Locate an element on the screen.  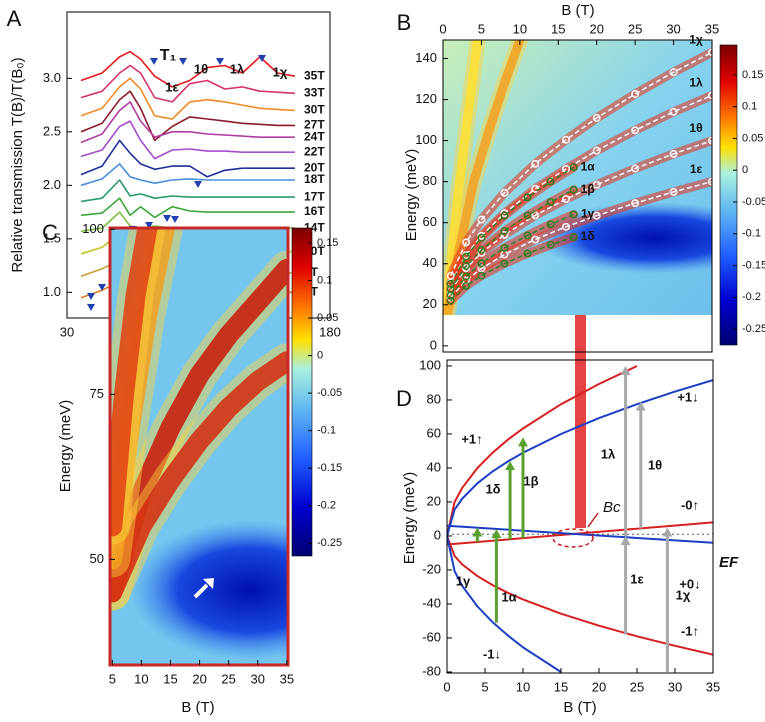
x-tick-label: 10 is located at coordinates (520, 28).